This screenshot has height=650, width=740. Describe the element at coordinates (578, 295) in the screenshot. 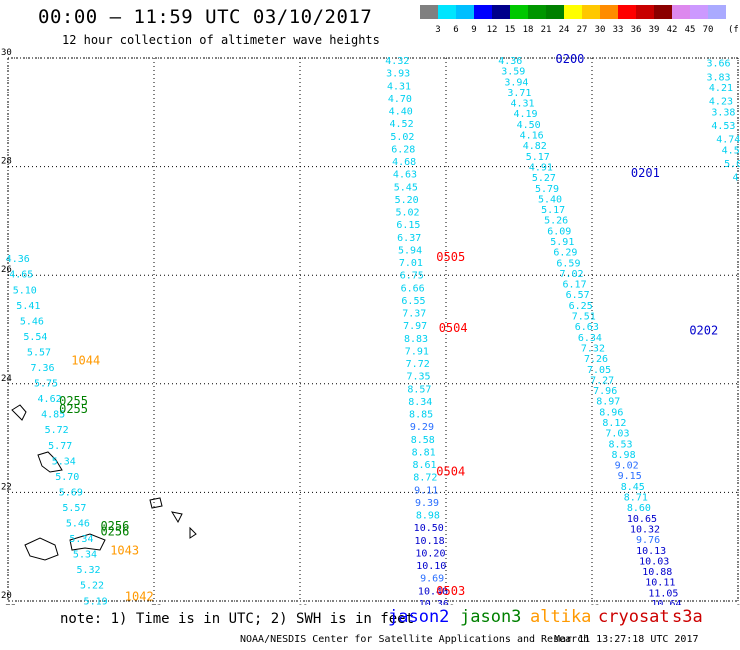

I see `wave-height-value: 6.57` at that location.